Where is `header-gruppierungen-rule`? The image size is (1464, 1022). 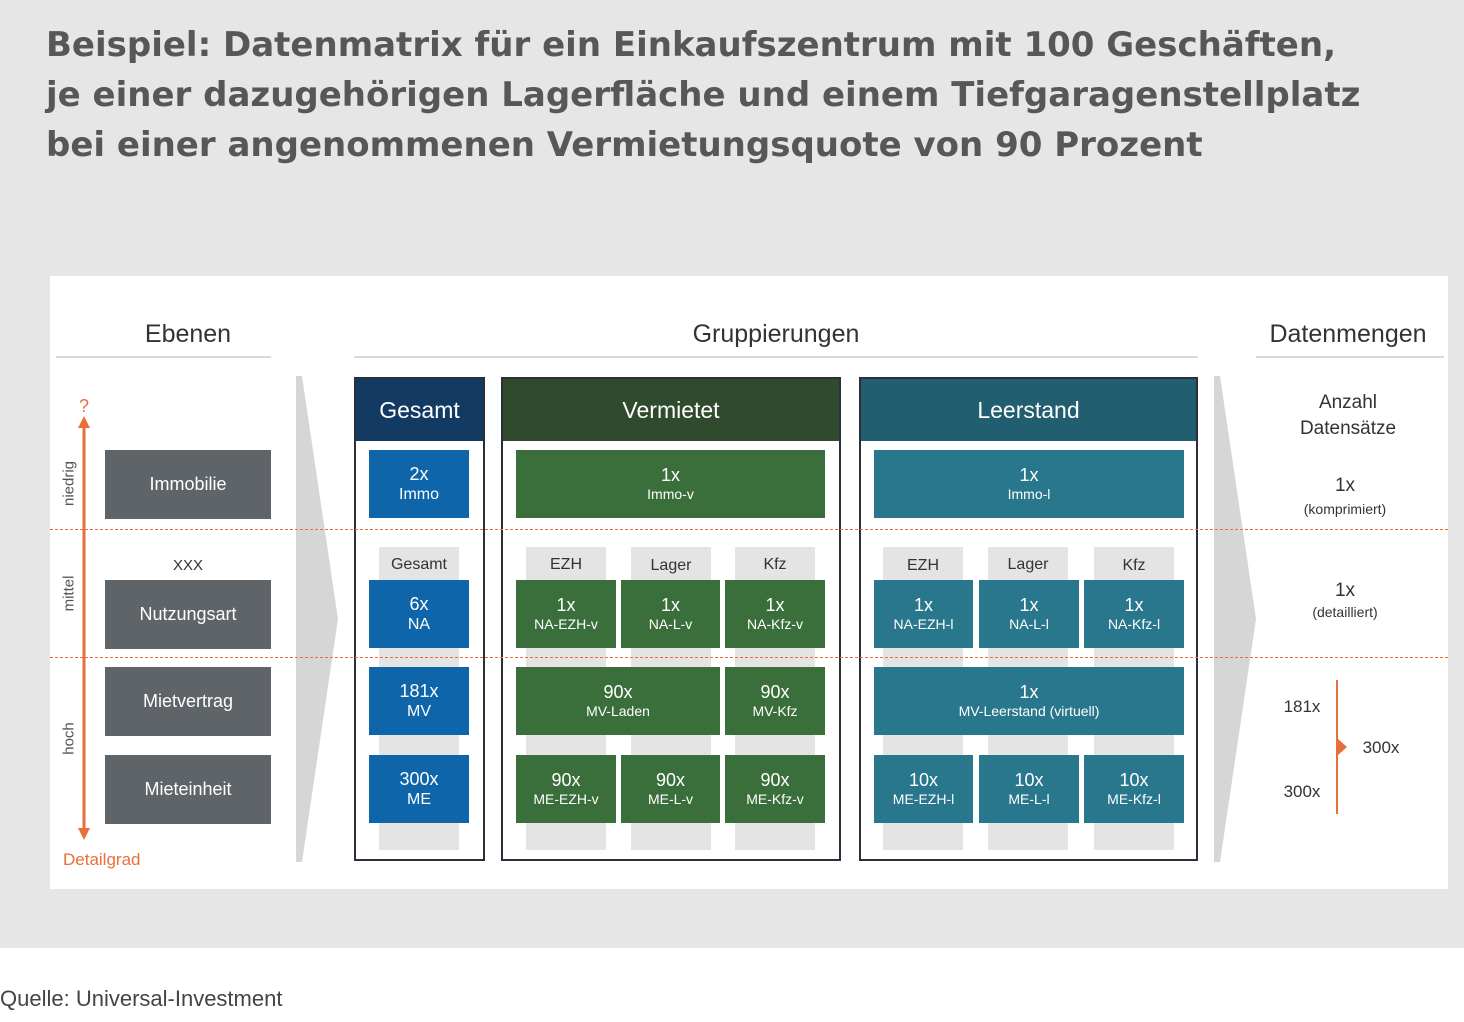
header-gruppierungen-rule is located at coordinates (776, 357).